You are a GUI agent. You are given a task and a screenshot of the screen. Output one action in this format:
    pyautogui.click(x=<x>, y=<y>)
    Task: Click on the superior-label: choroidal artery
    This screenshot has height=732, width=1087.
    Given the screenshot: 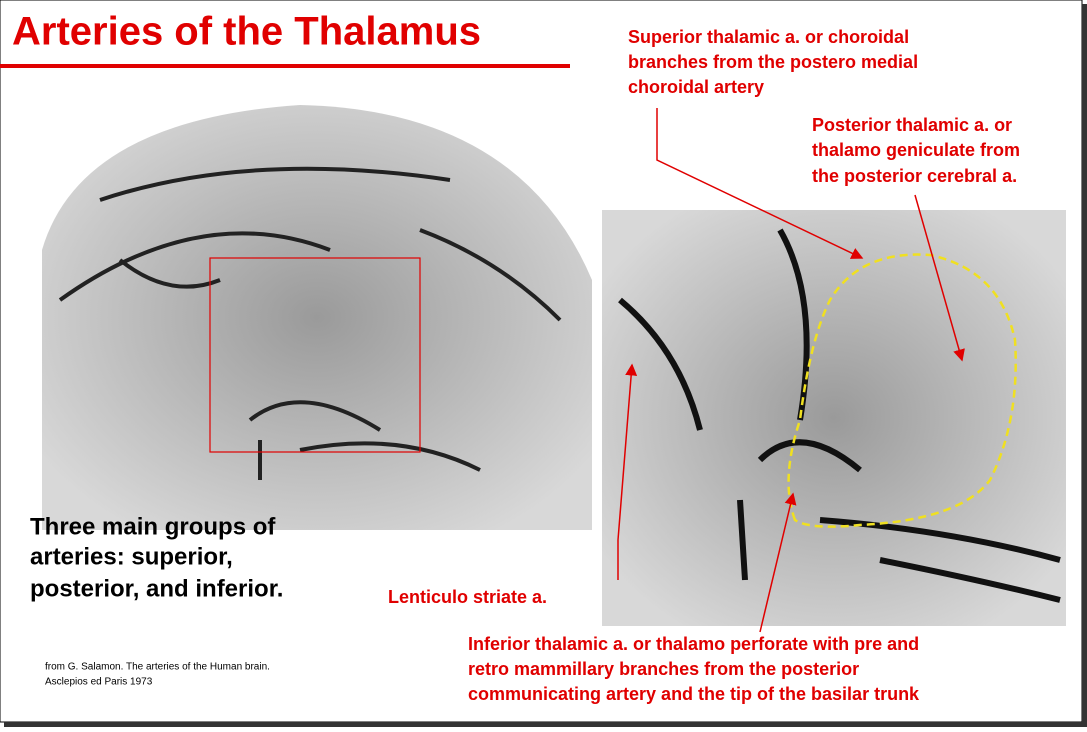 What is the action you would take?
    pyautogui.click(x=696, y=87)
    